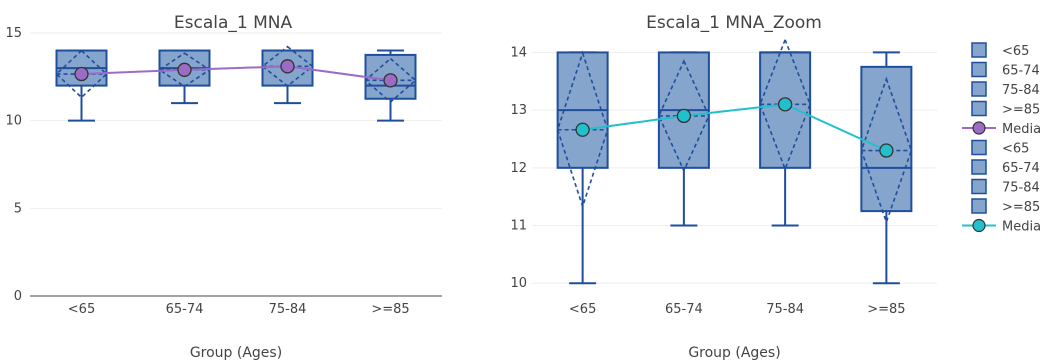 Image resolution: width=1050 pixels, height=362 pixels. Describe the element at coordinates (18, 208) in the screenshot. I see `y-tick-label: 5` at that location.